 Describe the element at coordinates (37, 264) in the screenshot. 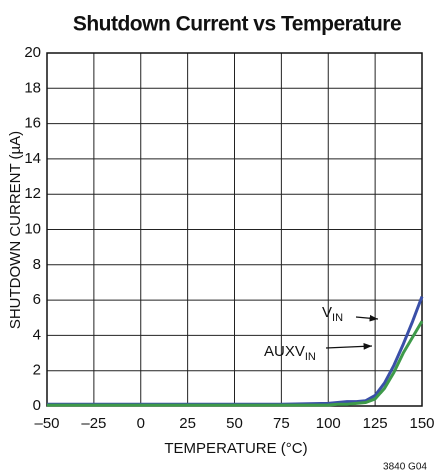

I see `y-tick-label: 8` at that location.